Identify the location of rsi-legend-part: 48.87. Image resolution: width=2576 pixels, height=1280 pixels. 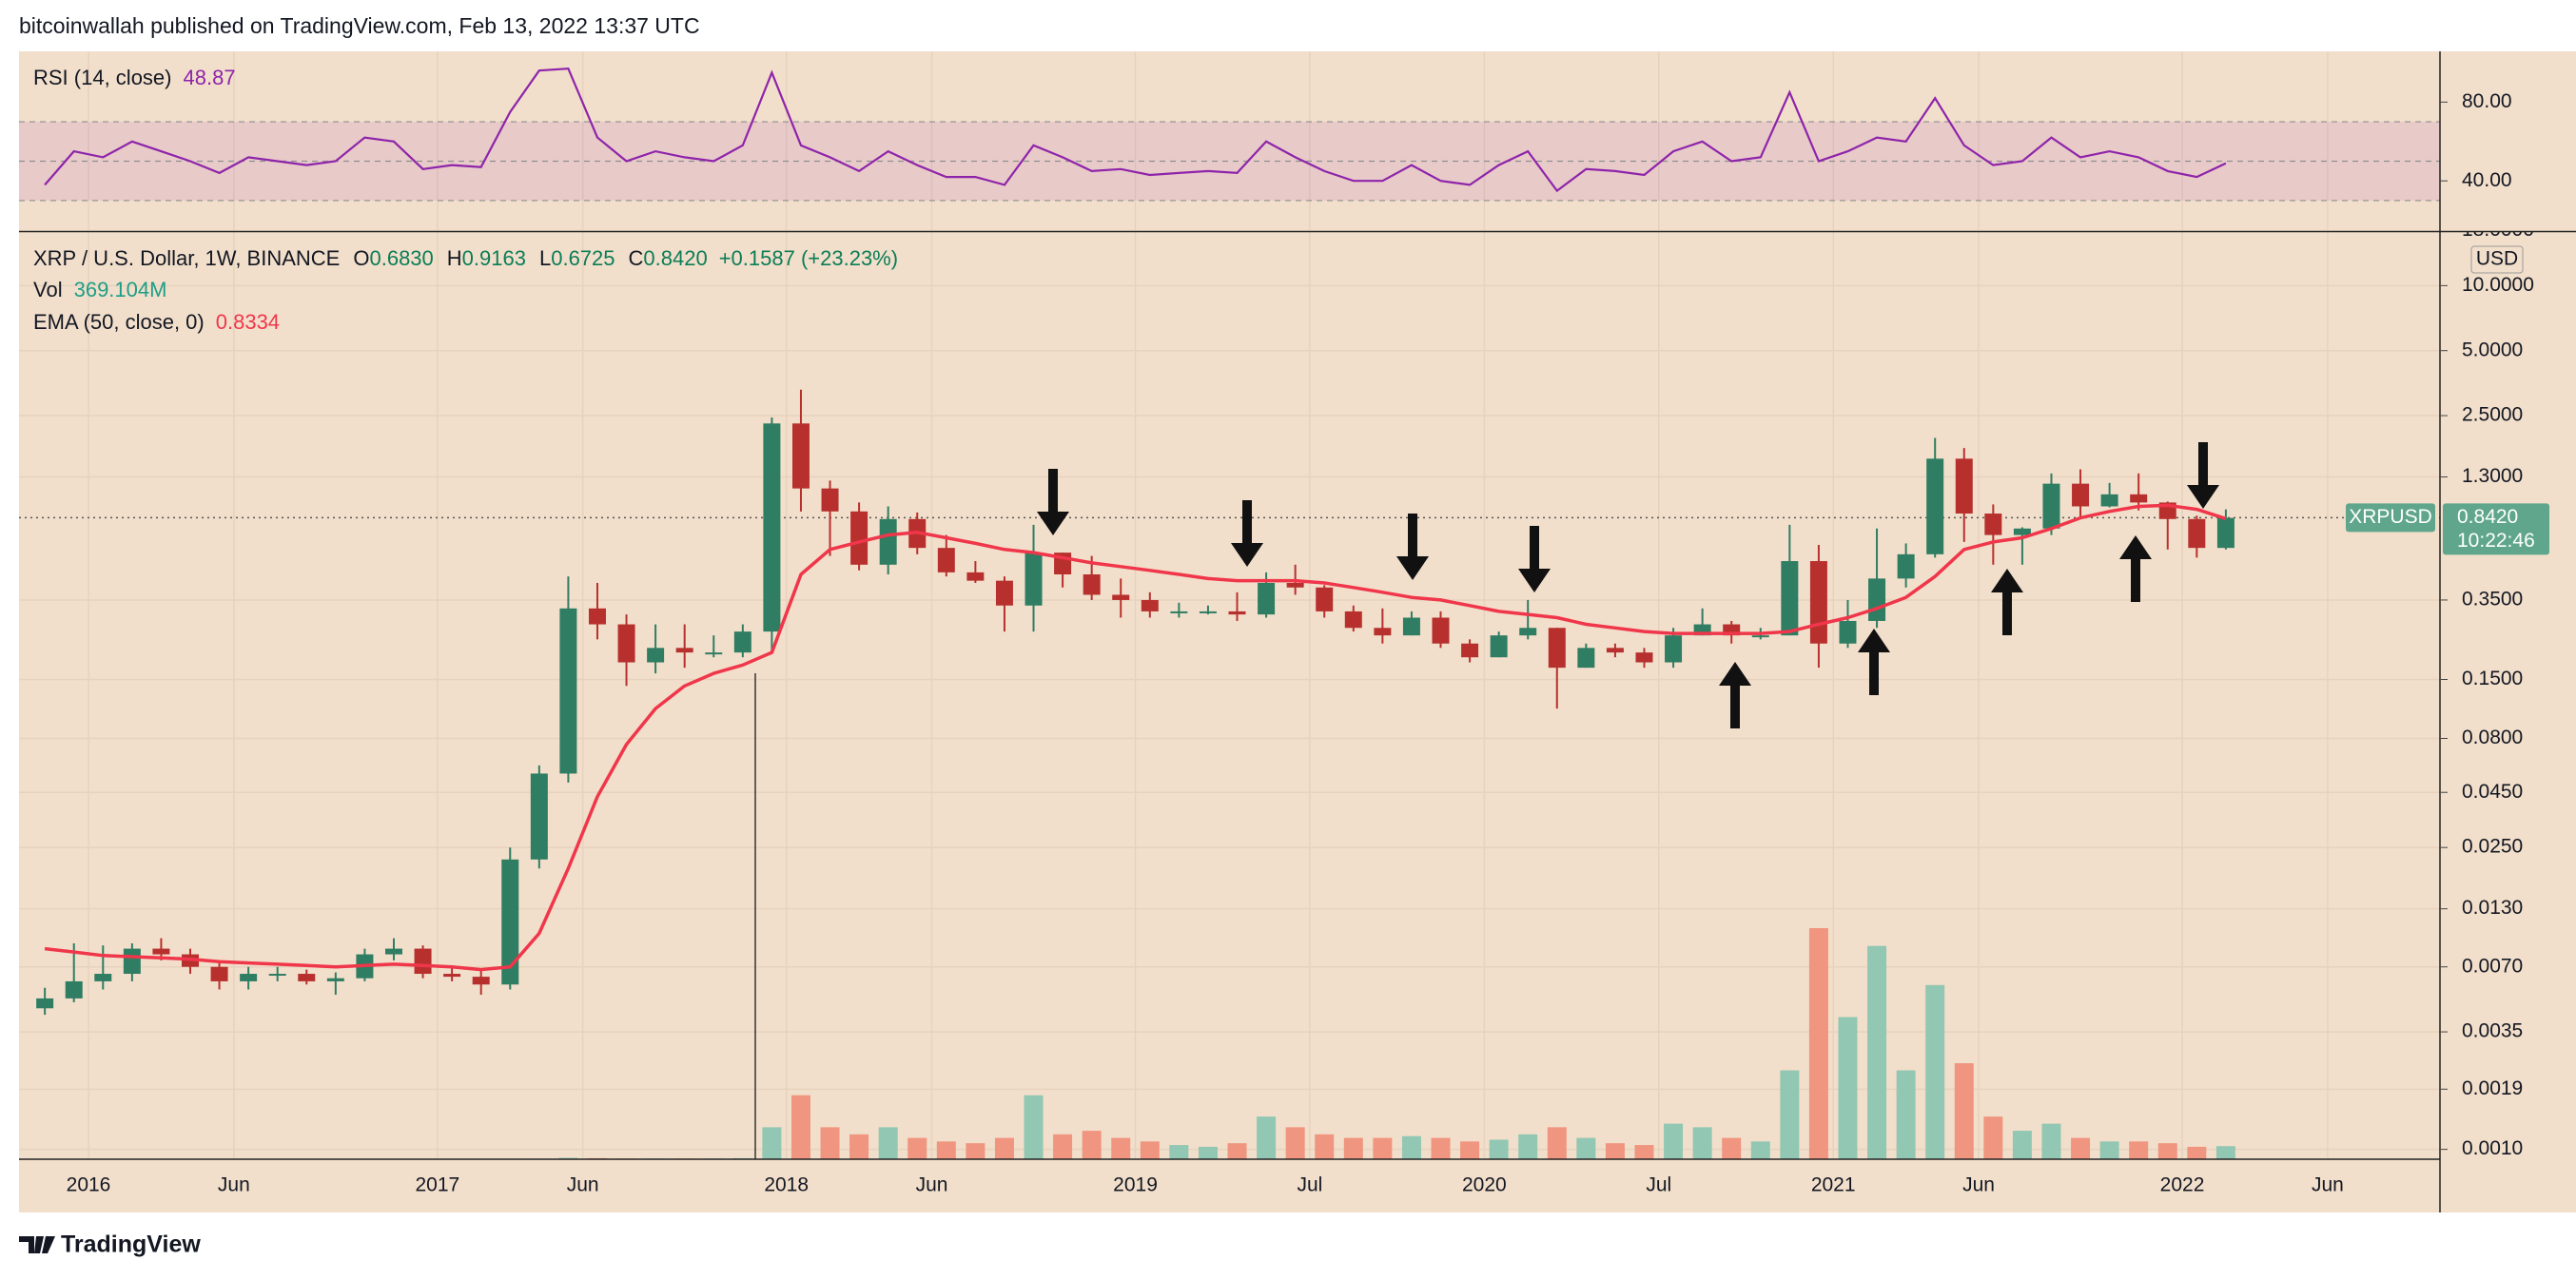
(210, 77).